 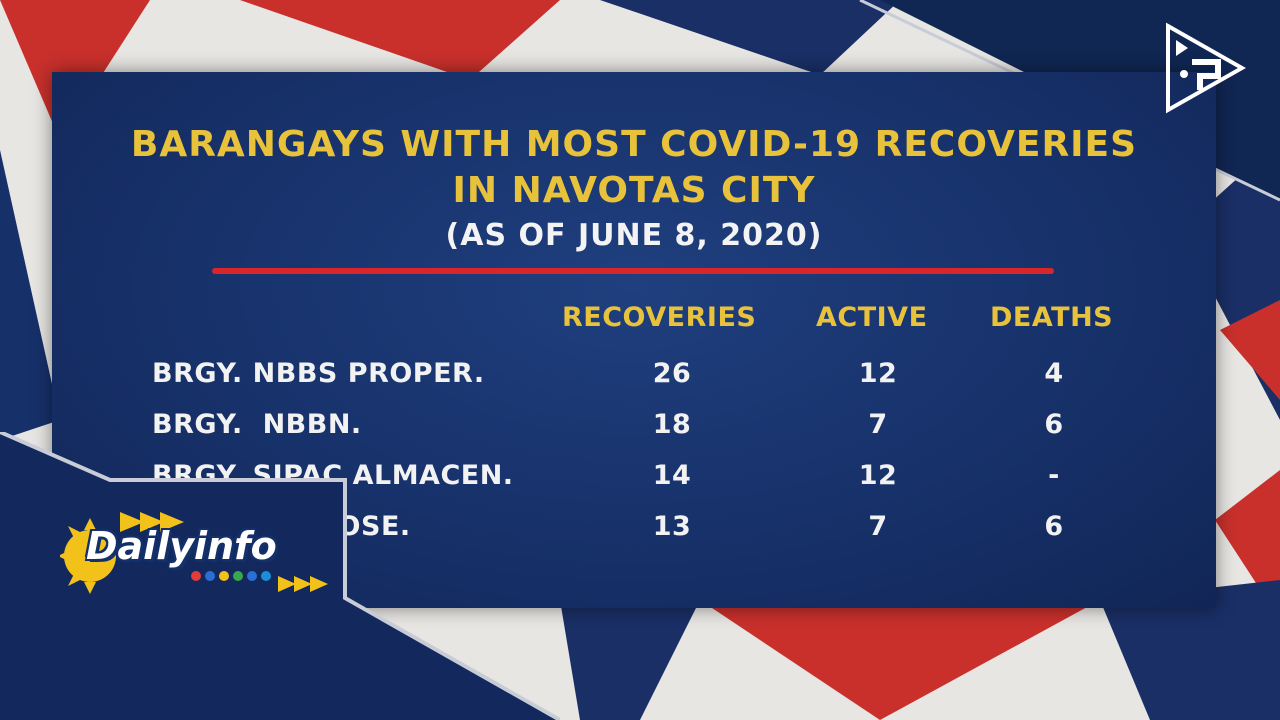 I want to click on table-row: BRGY. NBBN. 18 7 6, so click(x=634, y=434).